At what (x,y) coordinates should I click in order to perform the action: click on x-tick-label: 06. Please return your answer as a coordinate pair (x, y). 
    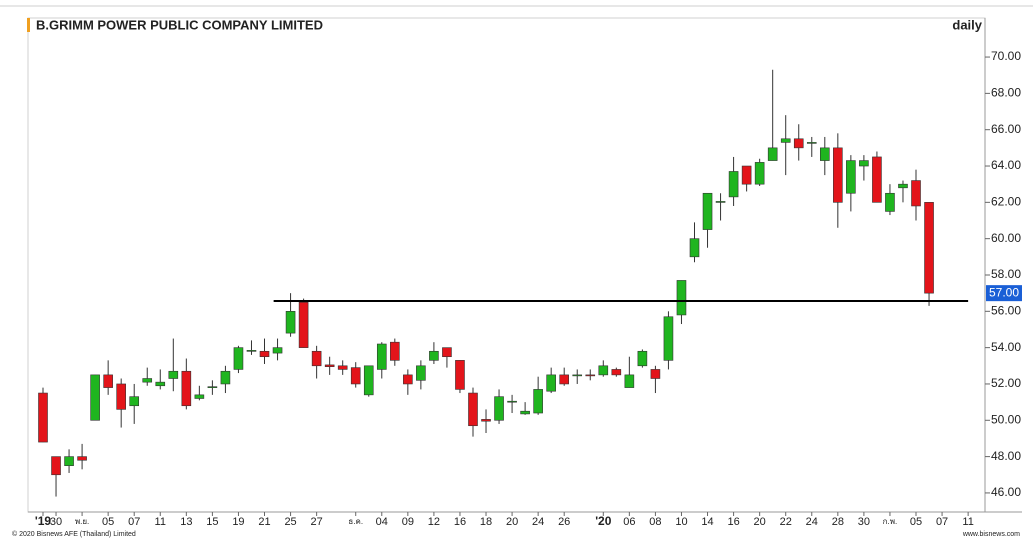
    Looking at the image, I should click on (629, 522).